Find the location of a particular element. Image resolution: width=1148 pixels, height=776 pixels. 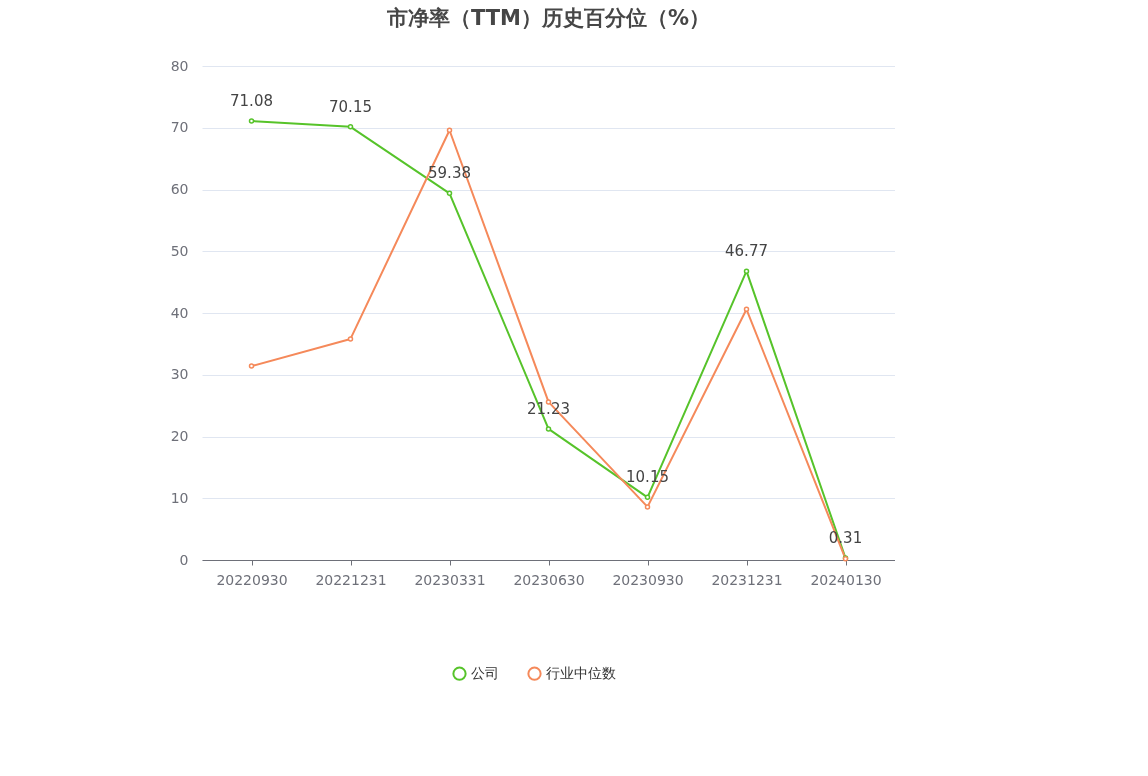

x-tick-label: 20240130 is located at coordinates (846, 579).